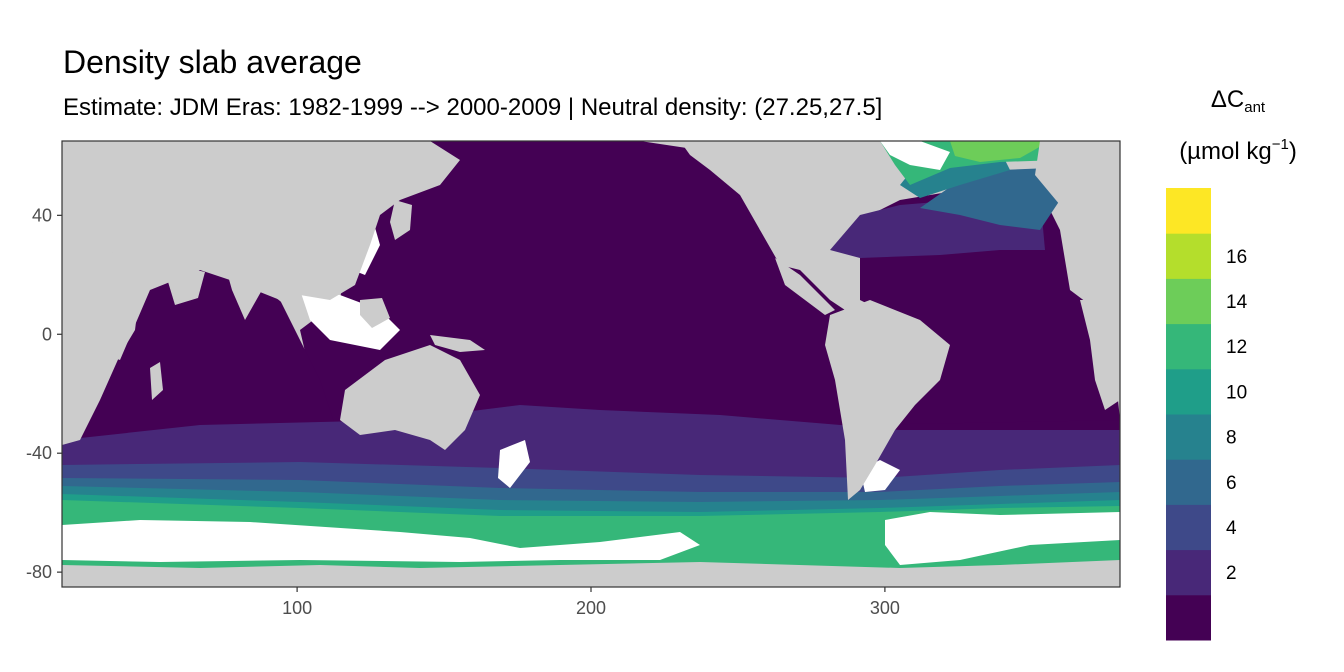 This screenshot has height=672, width=1344. What do you see at coordinates (243, 292) in the screenshot?
I see `land-india` at bounding box center [243, 292].